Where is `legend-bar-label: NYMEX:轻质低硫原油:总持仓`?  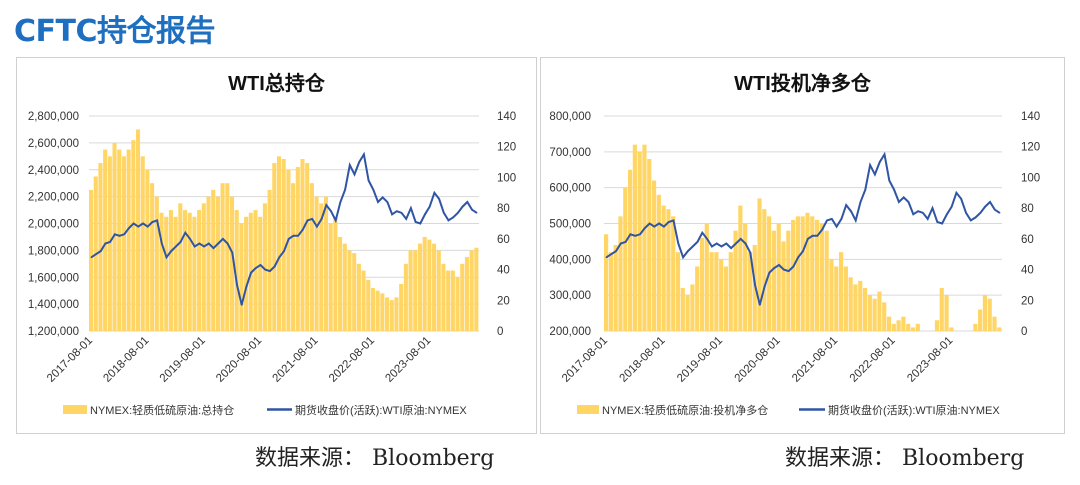
legend-bar-label: NYMEX:轻质低硫原油:总持仓 is located at coordinates (162, 410).